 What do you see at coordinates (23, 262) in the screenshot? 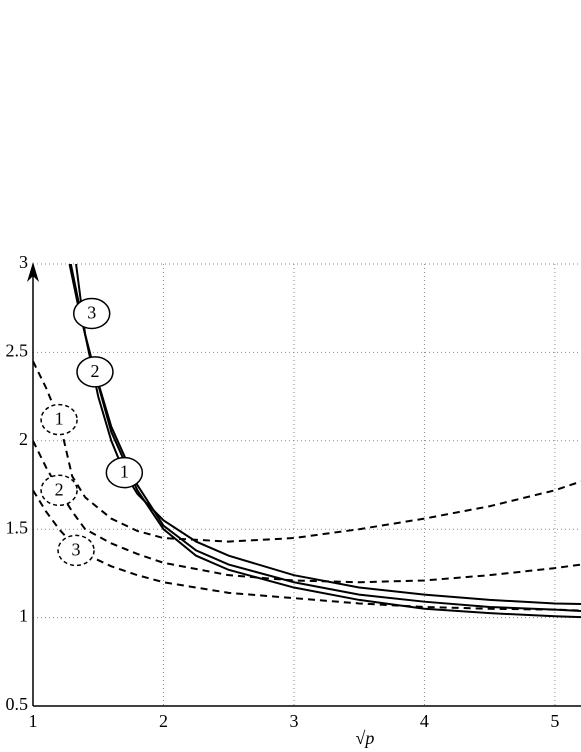
I see `y-tick-label: 3` at bounding box center [23, 262].